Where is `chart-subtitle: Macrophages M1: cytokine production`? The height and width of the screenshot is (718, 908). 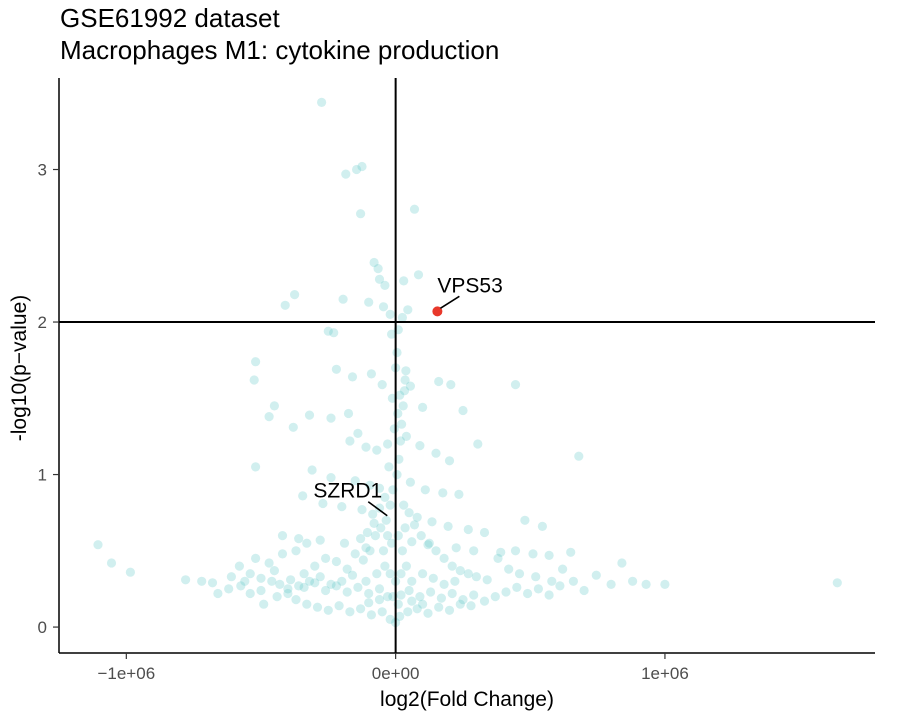 chart-subtitle: Macrophages M1: cytokine production is located at coordinates (279, 50).